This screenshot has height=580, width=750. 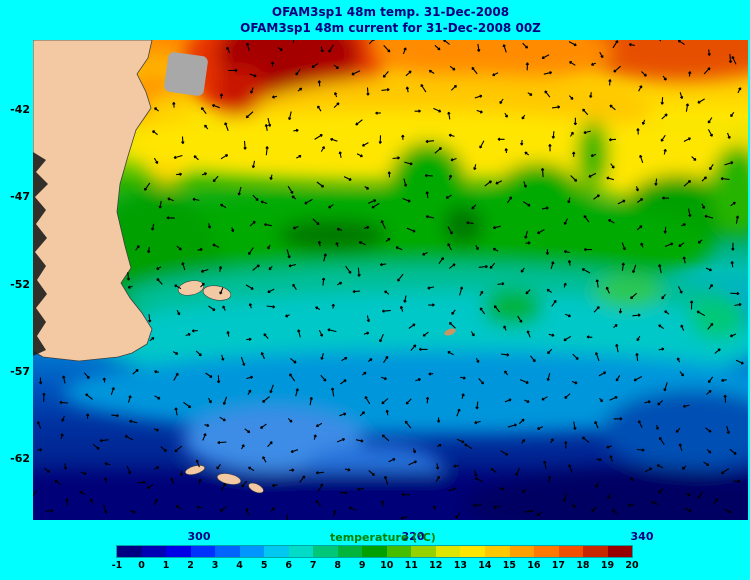 I want to click on lon-tick-label: 320, so click(x=413, y=536).